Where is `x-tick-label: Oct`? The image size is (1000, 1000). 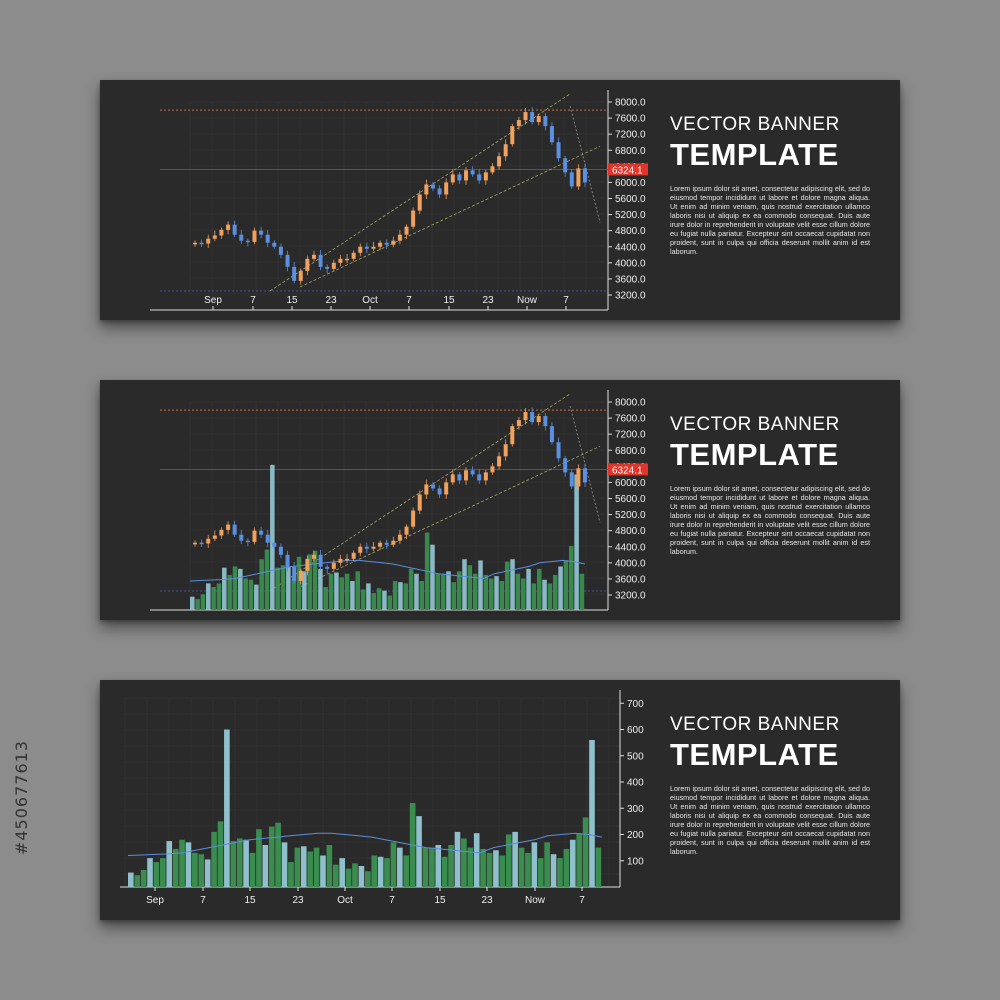
x-tick-label: Oct is located at coordinates (345, 900).